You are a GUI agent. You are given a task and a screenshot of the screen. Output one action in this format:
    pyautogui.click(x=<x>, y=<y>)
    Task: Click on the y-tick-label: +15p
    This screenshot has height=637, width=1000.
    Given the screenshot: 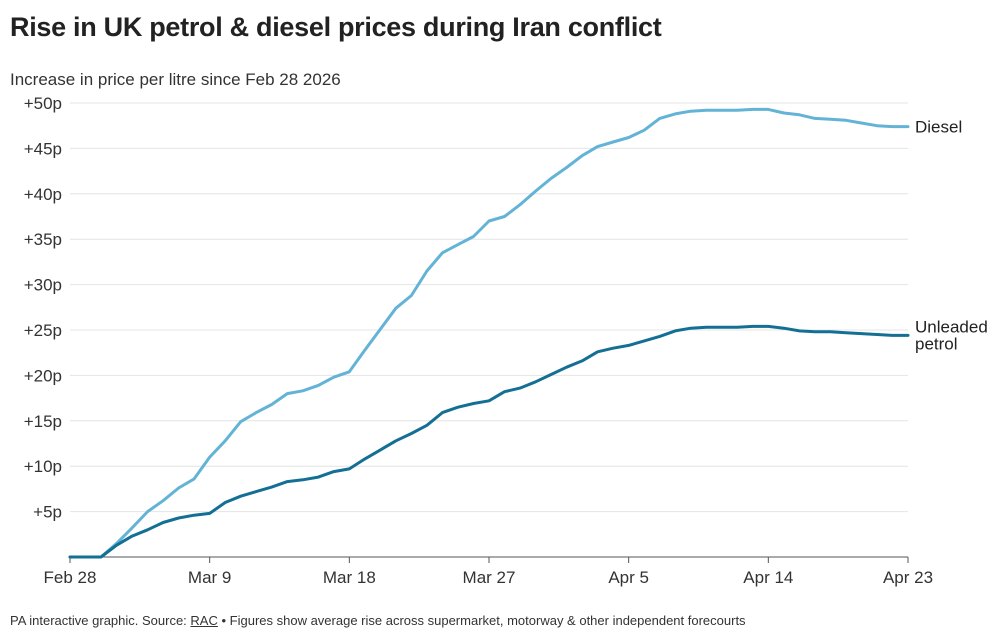 What is the action you would take?
    pyautogui.click(x=43, y=421)
    